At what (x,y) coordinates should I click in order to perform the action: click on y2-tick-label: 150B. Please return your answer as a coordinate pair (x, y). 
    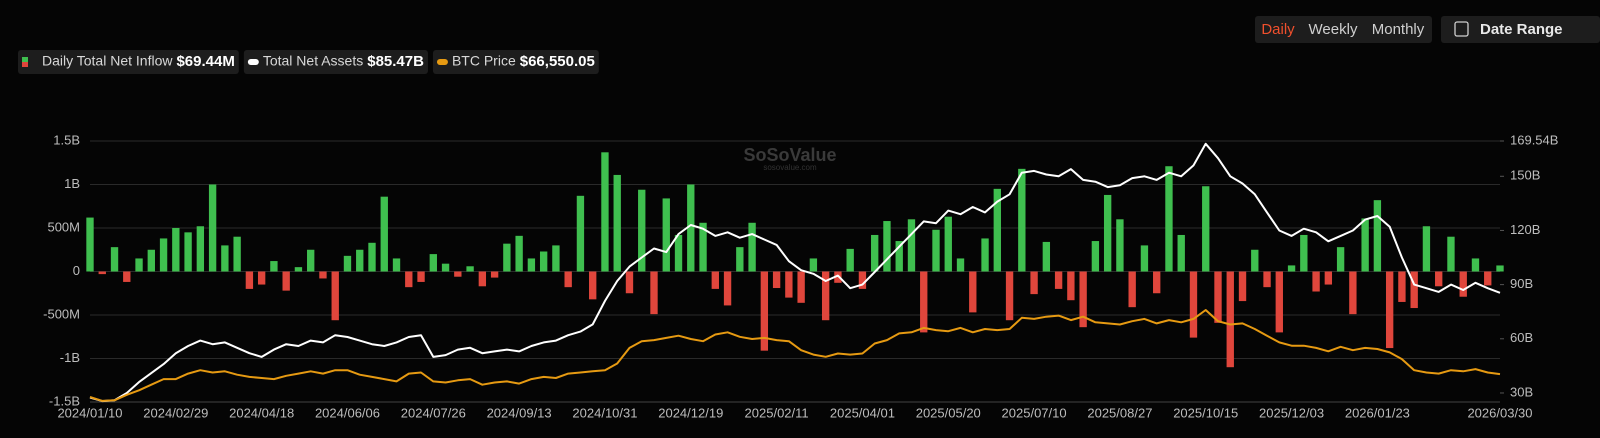
    Looking at the image, I should click on (1525, 175).